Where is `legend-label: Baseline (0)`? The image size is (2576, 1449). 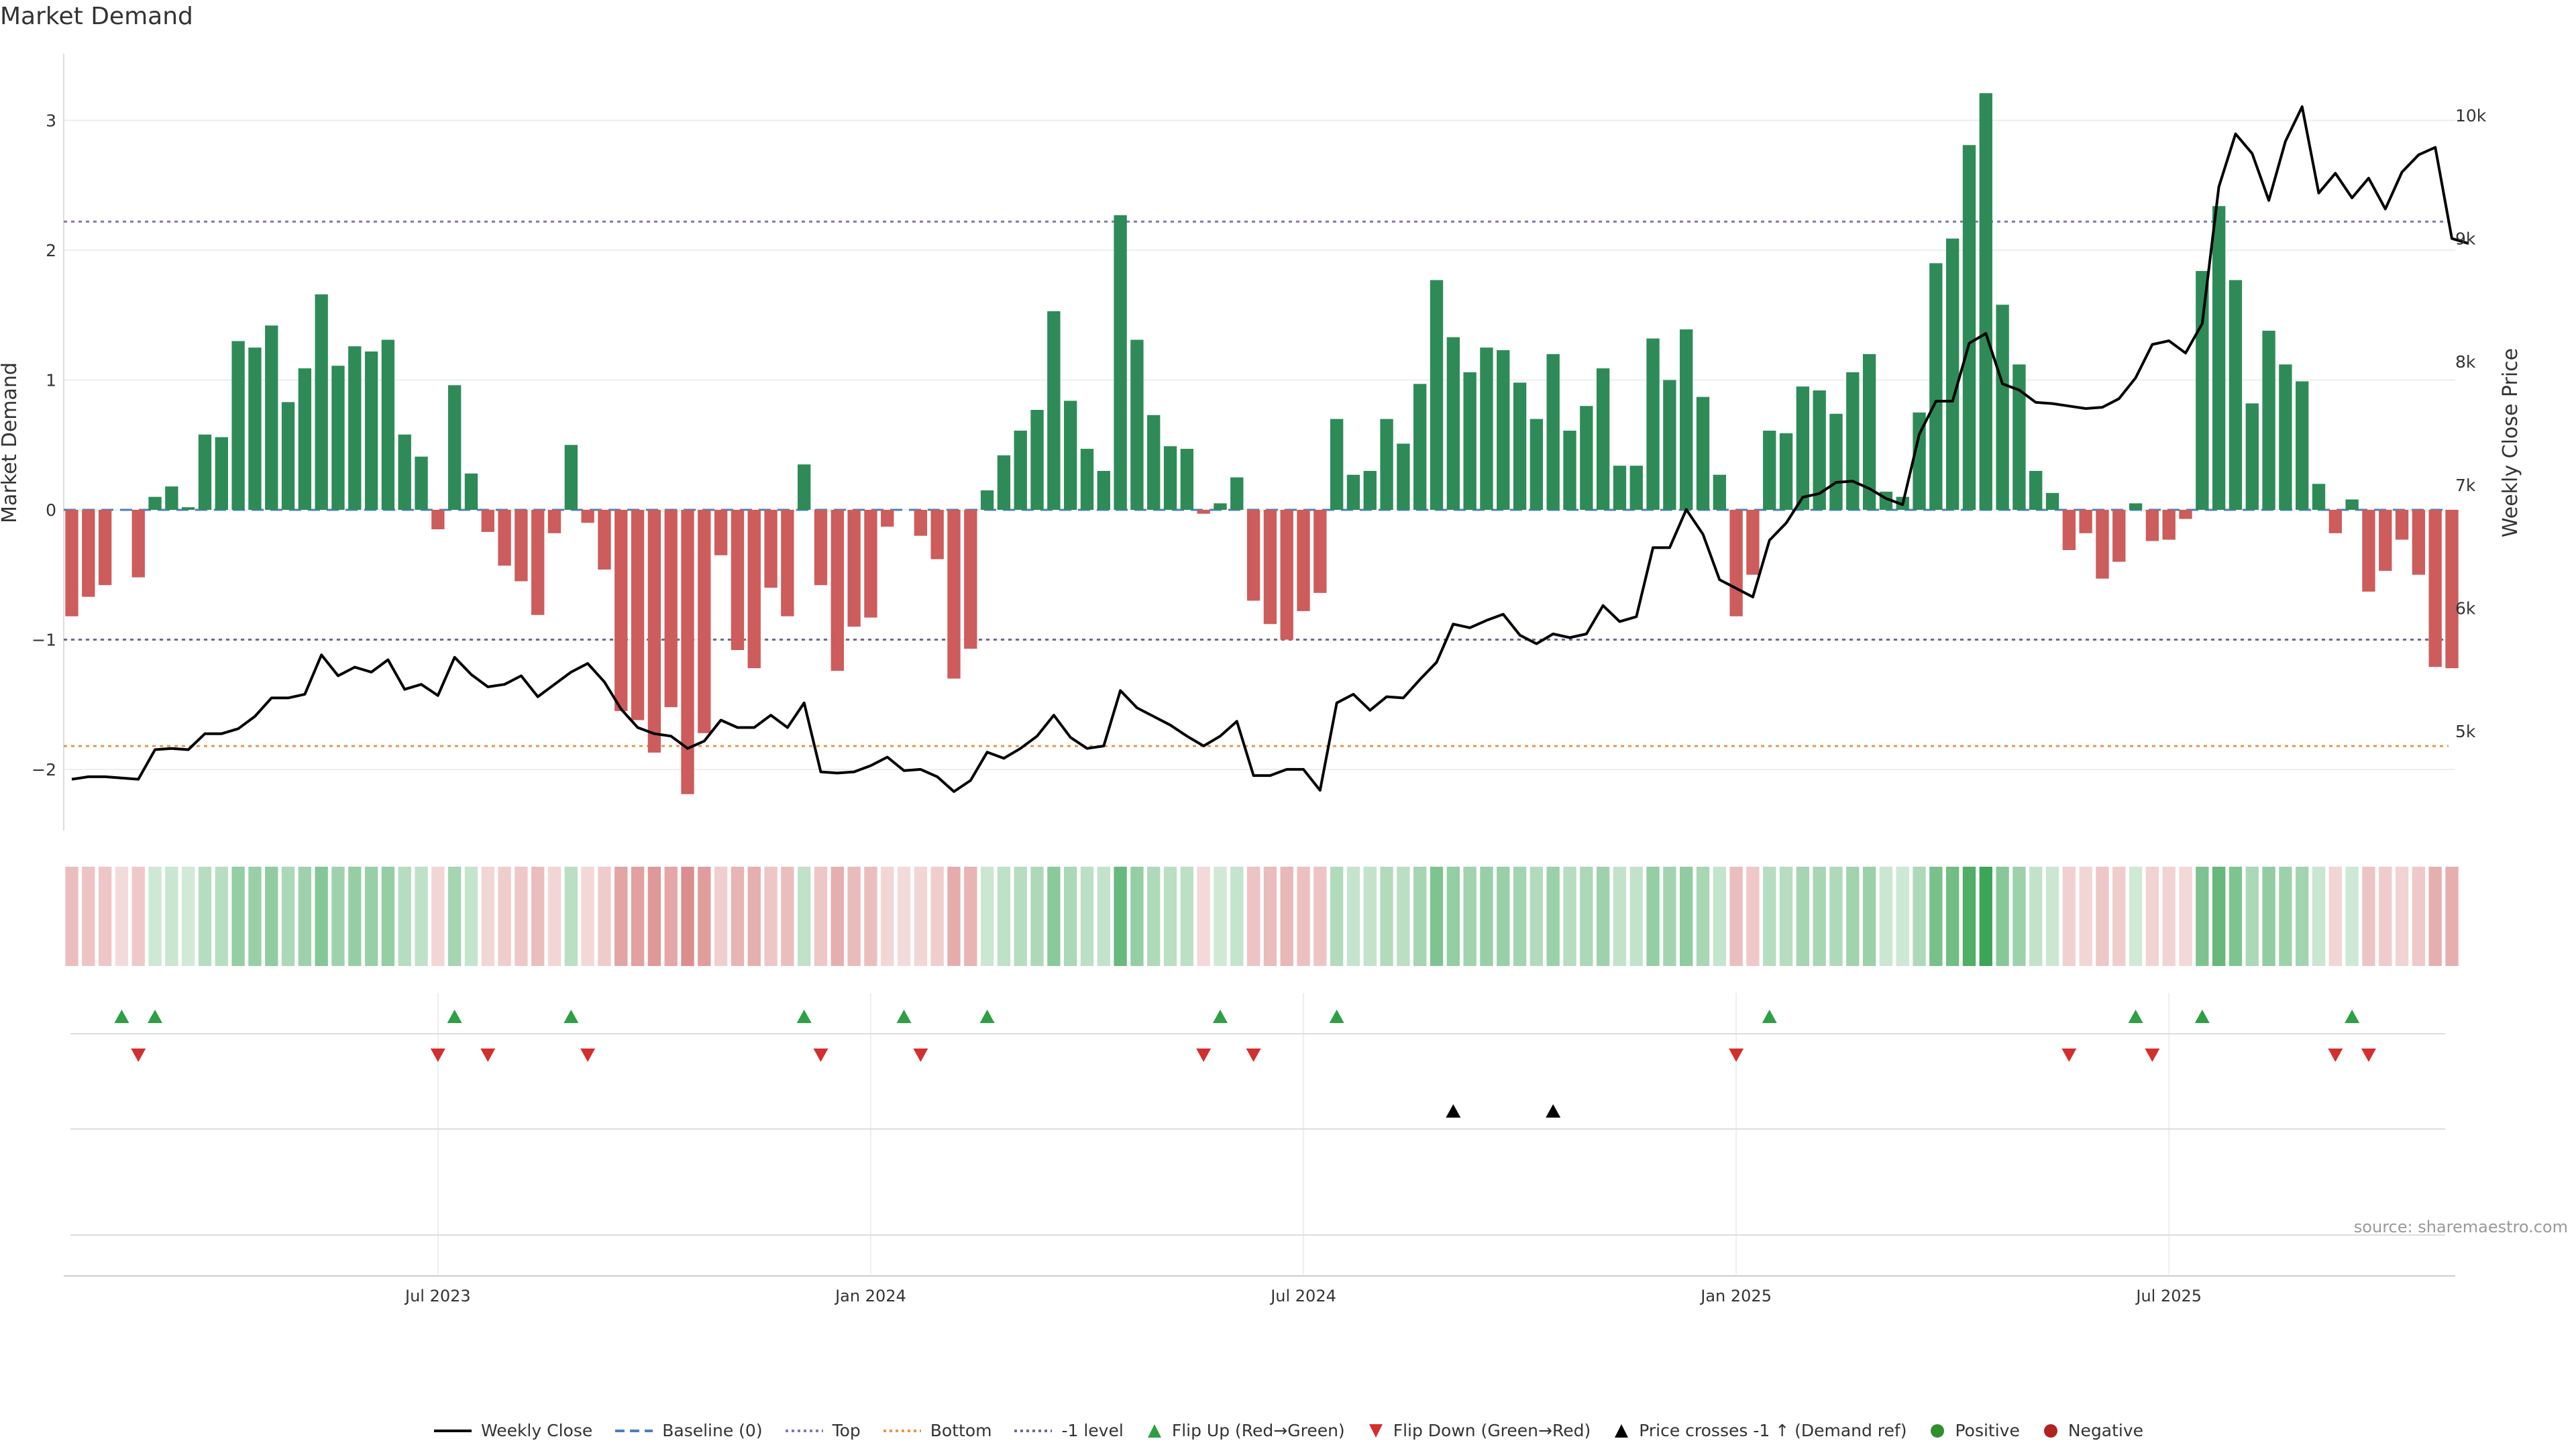
legend-label: Baseline (0) is located at coordinates (712, 1430).